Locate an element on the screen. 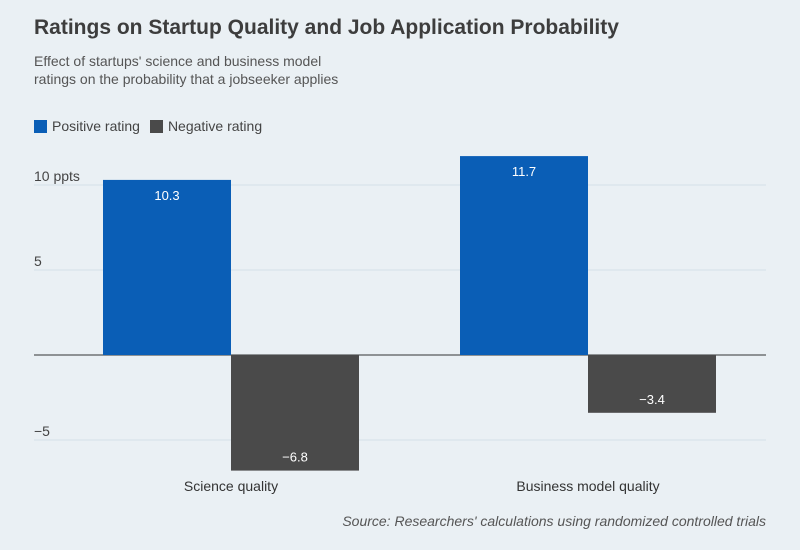  data-label: −6.8 is located at coordinates (295, 457).